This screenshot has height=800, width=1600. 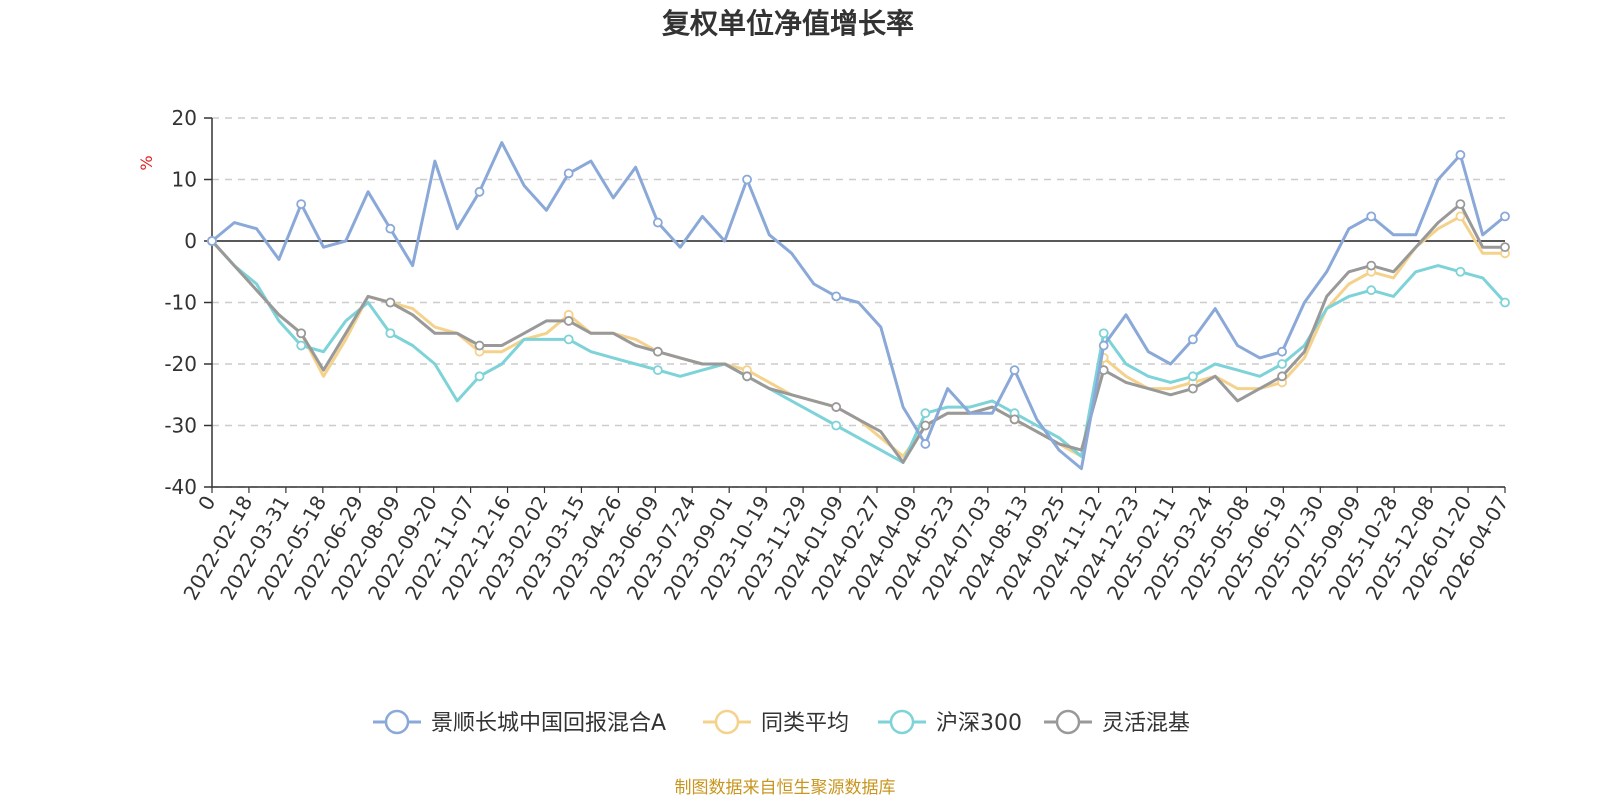 What do you see at coordinates (180, 303) in the screenshot?
I see `y-tick-label: -10` at bounding box center [180, 303].